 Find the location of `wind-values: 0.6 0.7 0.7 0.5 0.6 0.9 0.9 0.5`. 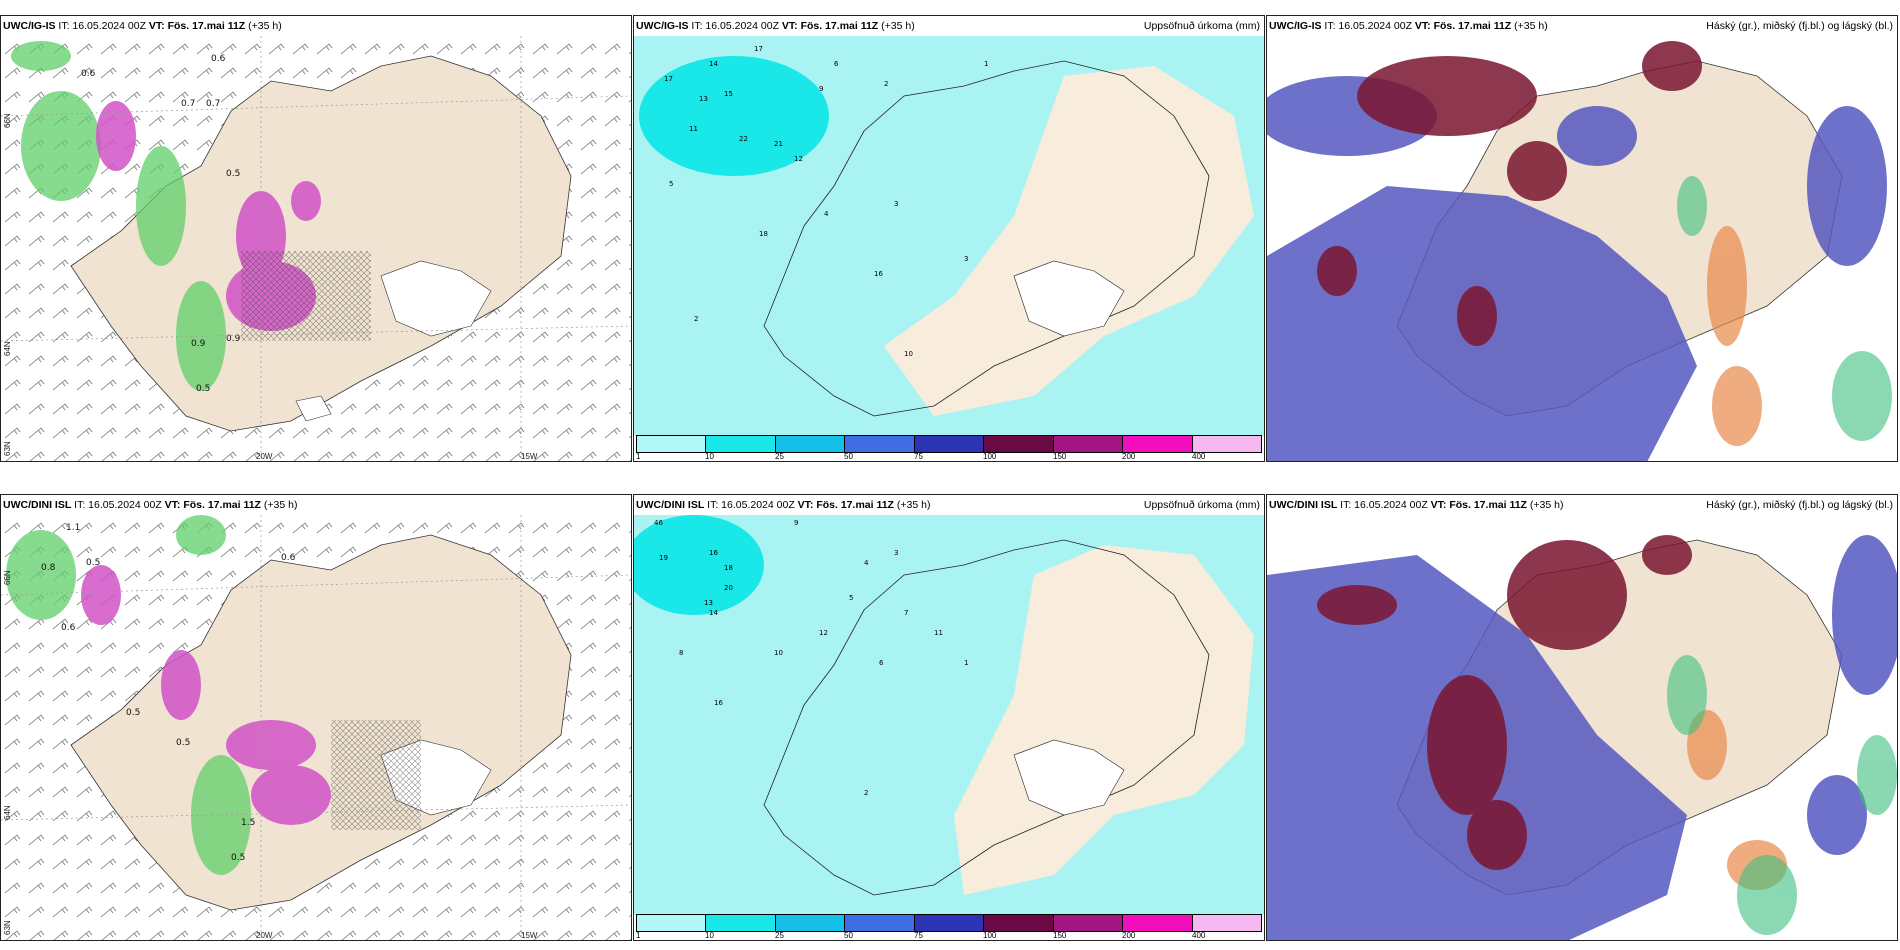

wind-values: 0.6 0.7 0.7 0.5 0.6 0.9 0.9 0.5 is located at coordinates (161, 224).